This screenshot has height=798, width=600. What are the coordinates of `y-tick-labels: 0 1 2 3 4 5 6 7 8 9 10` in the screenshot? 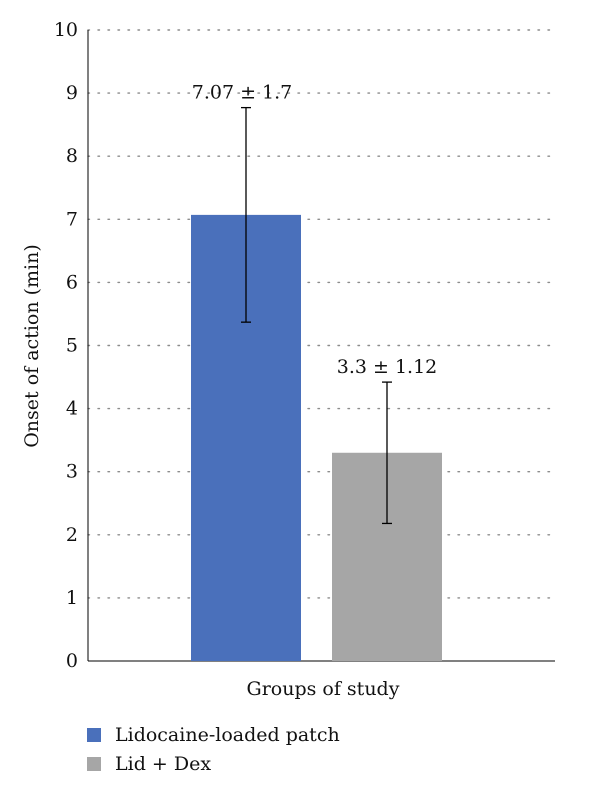 It's located at (66, 345).